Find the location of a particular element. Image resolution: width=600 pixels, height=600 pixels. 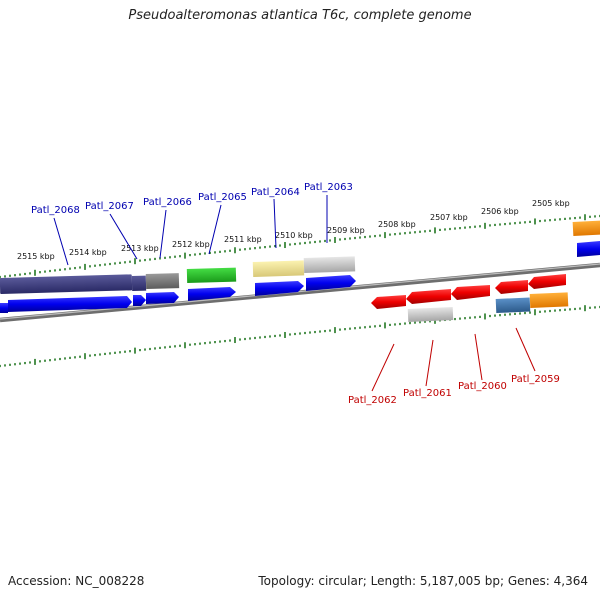

bottom-gene-callouts is located at coordinates (453, 359).